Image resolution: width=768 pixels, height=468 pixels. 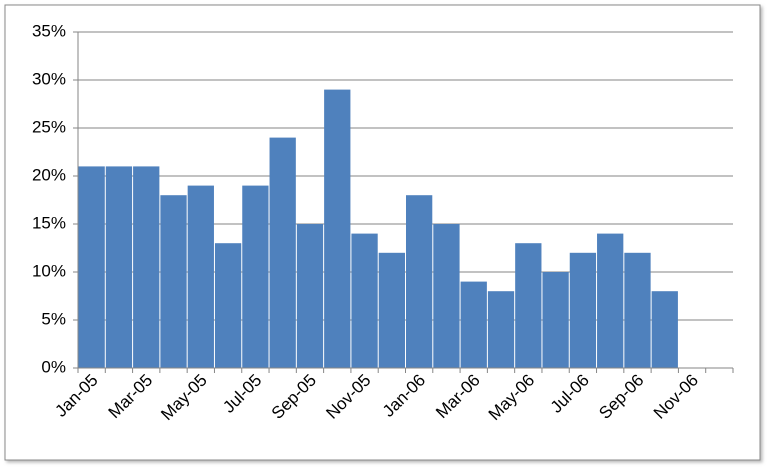 I want to click on y-tick-label: 25%, so click(x=49, y=126).